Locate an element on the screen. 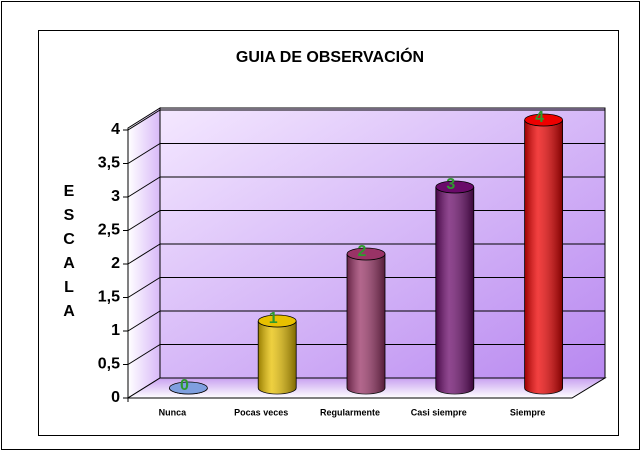 Image resolution: width=642 pixels, height=452 pixels. y-tick-label: 1,5 is located at coordinates (109, 297).